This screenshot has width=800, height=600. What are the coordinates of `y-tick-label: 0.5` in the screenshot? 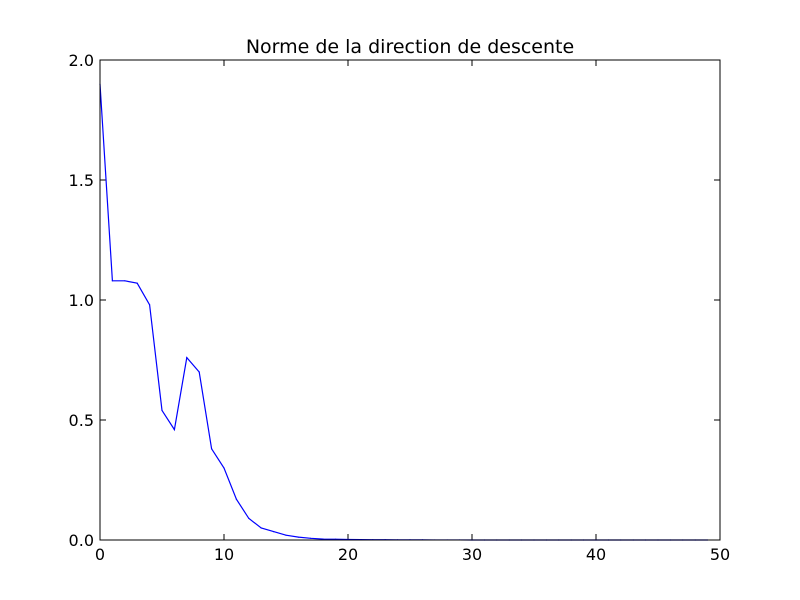 It's located at (81, 420).